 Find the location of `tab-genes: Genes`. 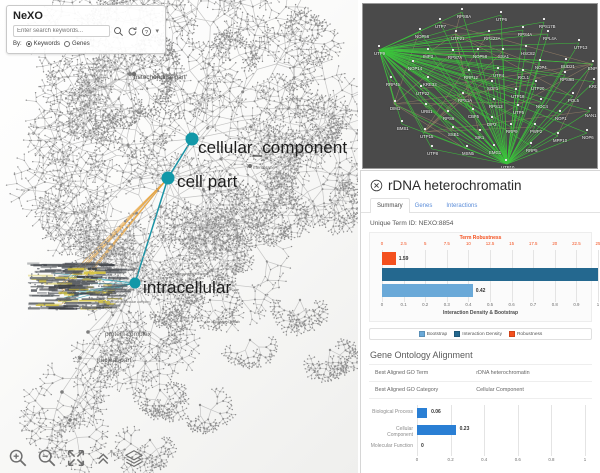

tab-genes: Genes is located at coordinates (423, 206).